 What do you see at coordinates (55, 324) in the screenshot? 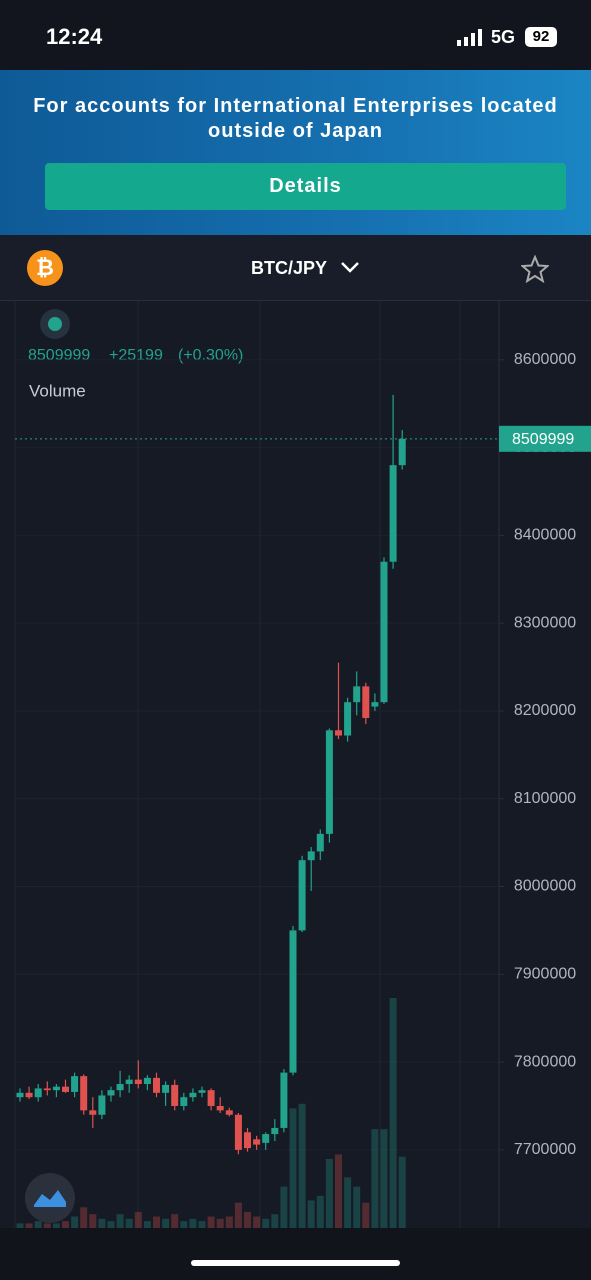
I see `legend-dot` at bounding box center [55, 324].